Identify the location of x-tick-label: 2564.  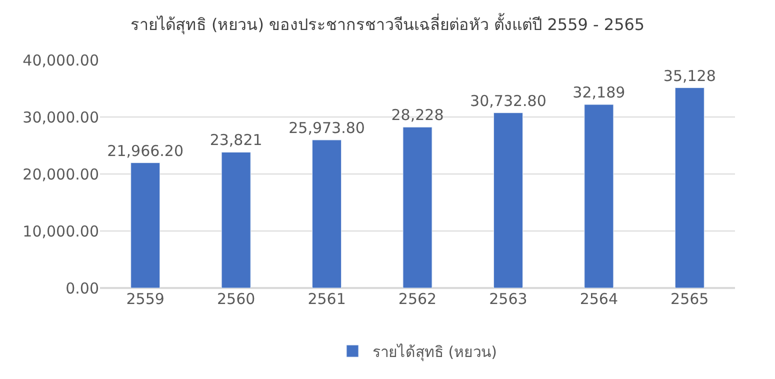
(599, 299).